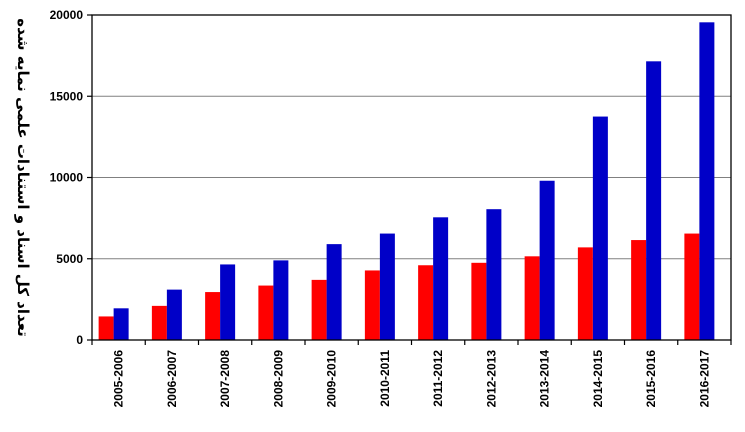 Image resolution: width=745 pixels, height=432 pixels. I want to click on x-tick-label: 2005-2006, so click(119, 379).